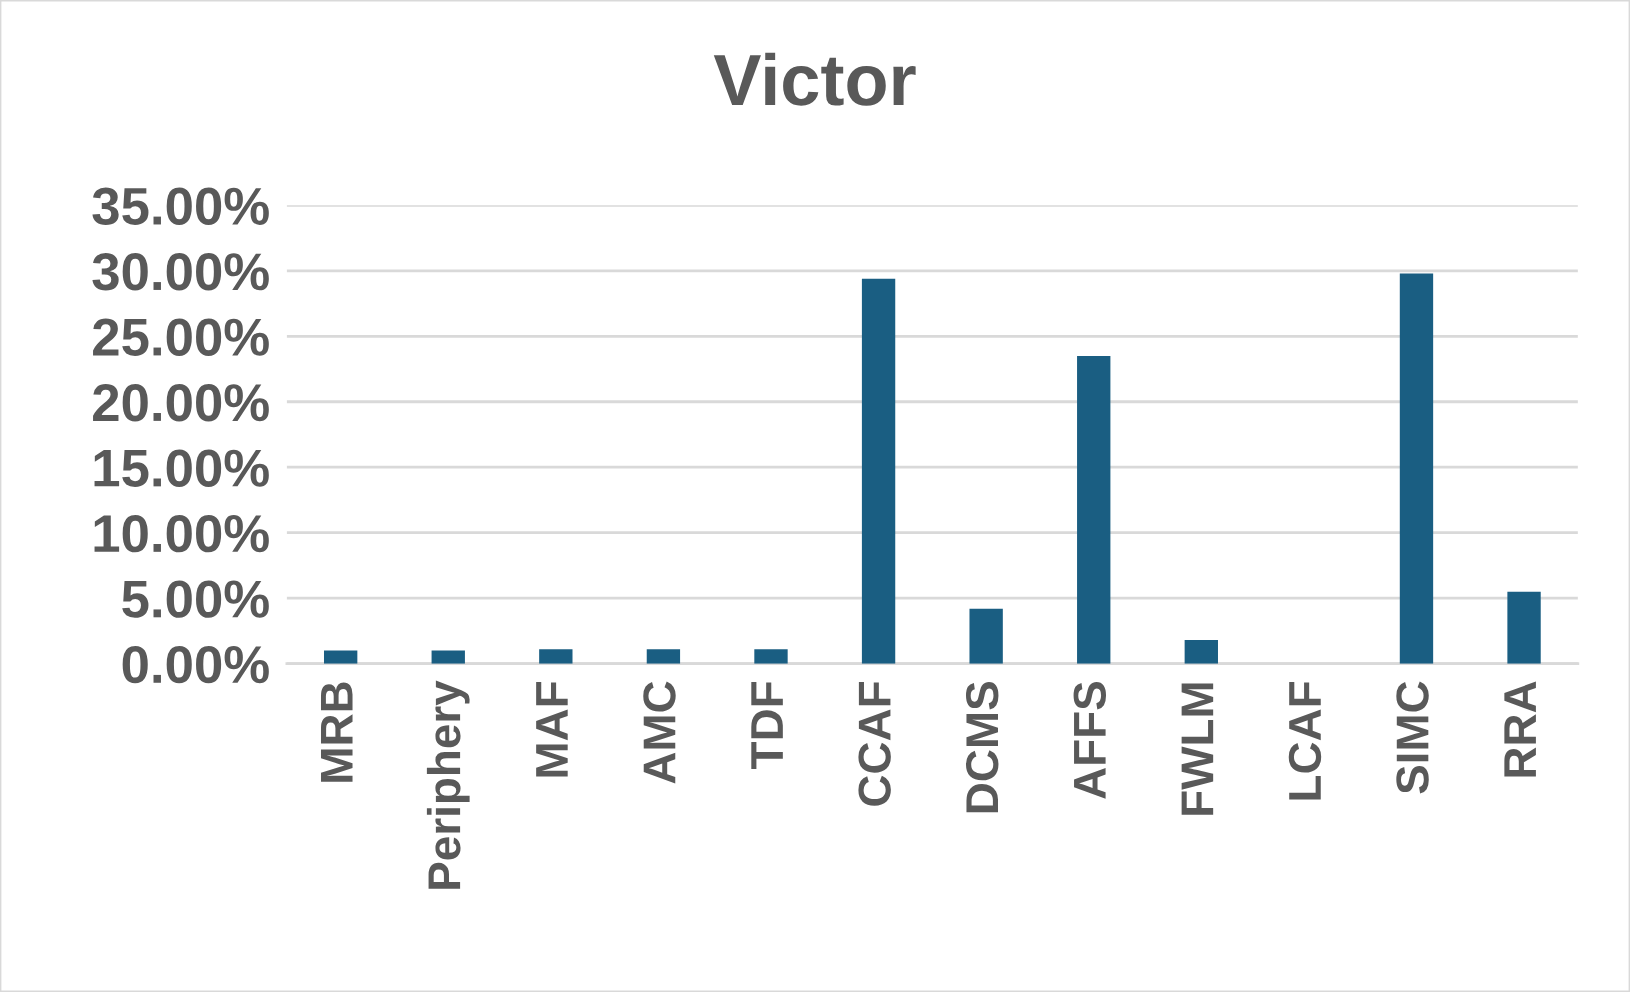  I want to click on x-tick-label: AFFS, so click(1090, 740).